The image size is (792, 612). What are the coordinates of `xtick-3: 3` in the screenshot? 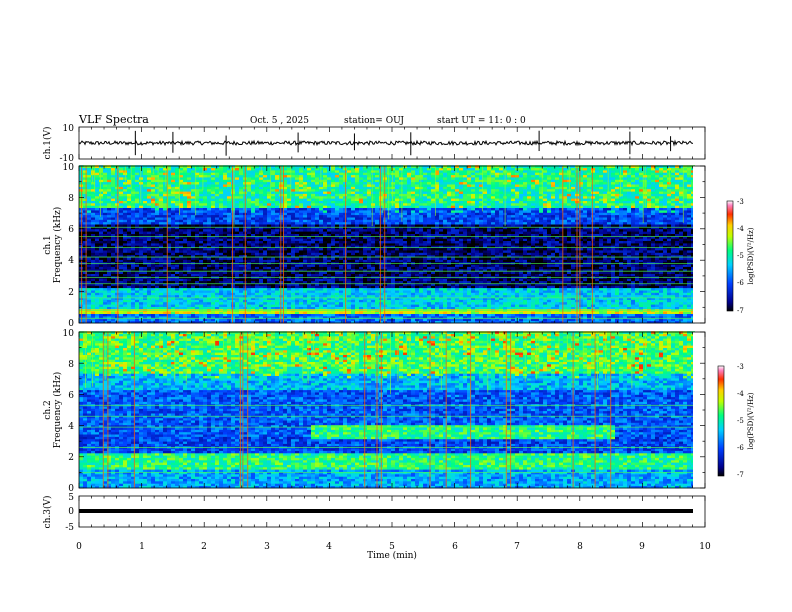 It's located at (267, 547).